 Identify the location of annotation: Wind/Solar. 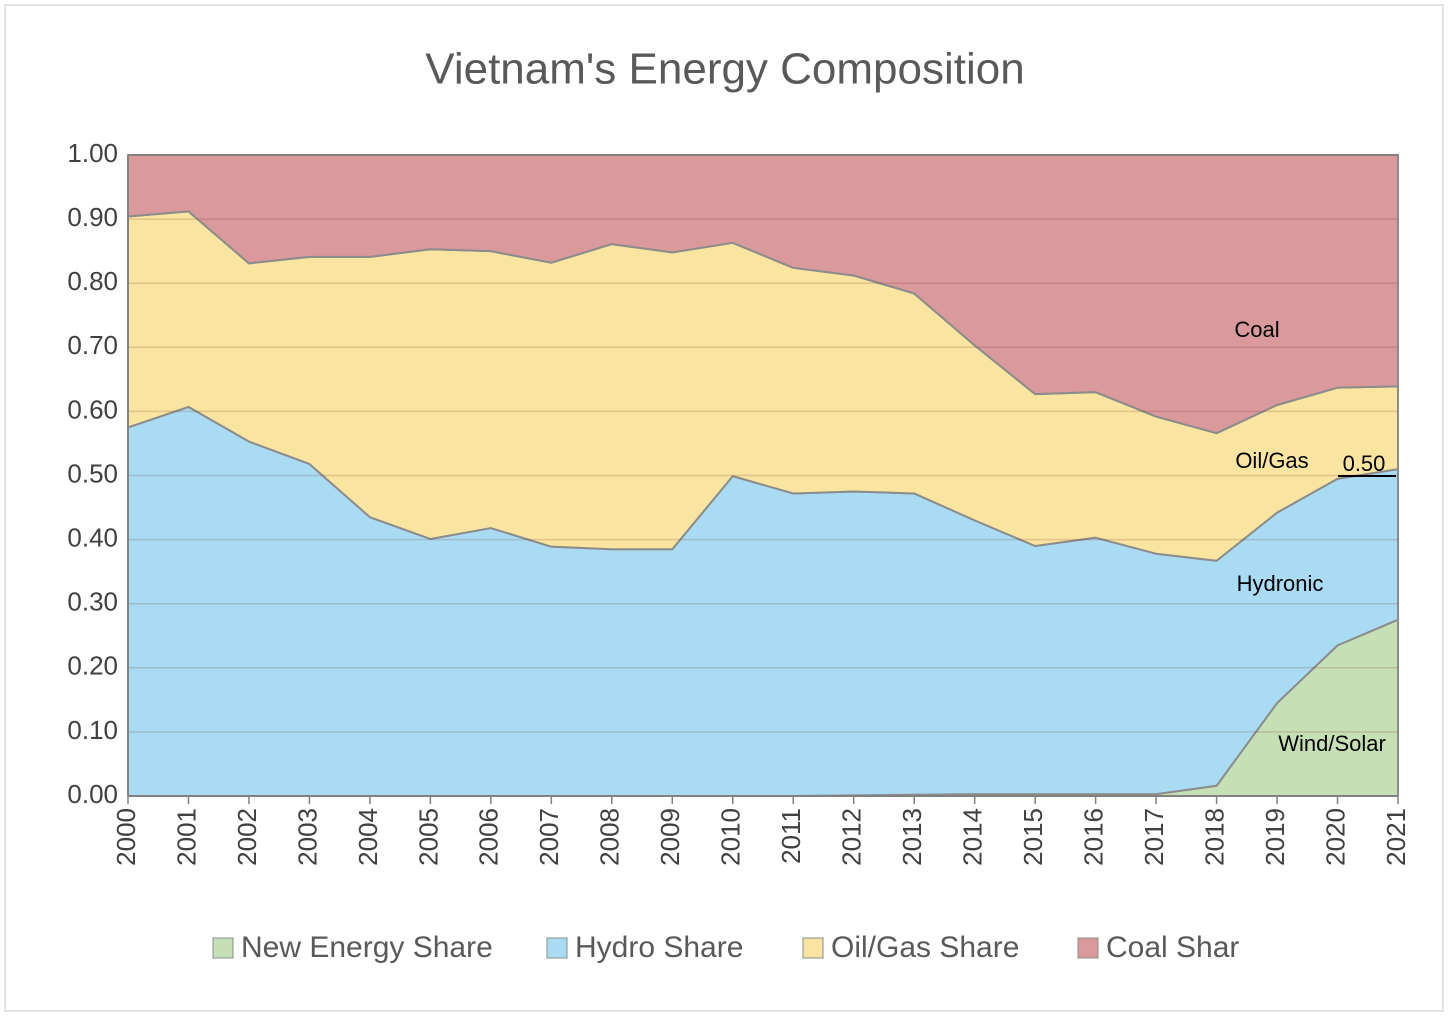
(1332, 743).